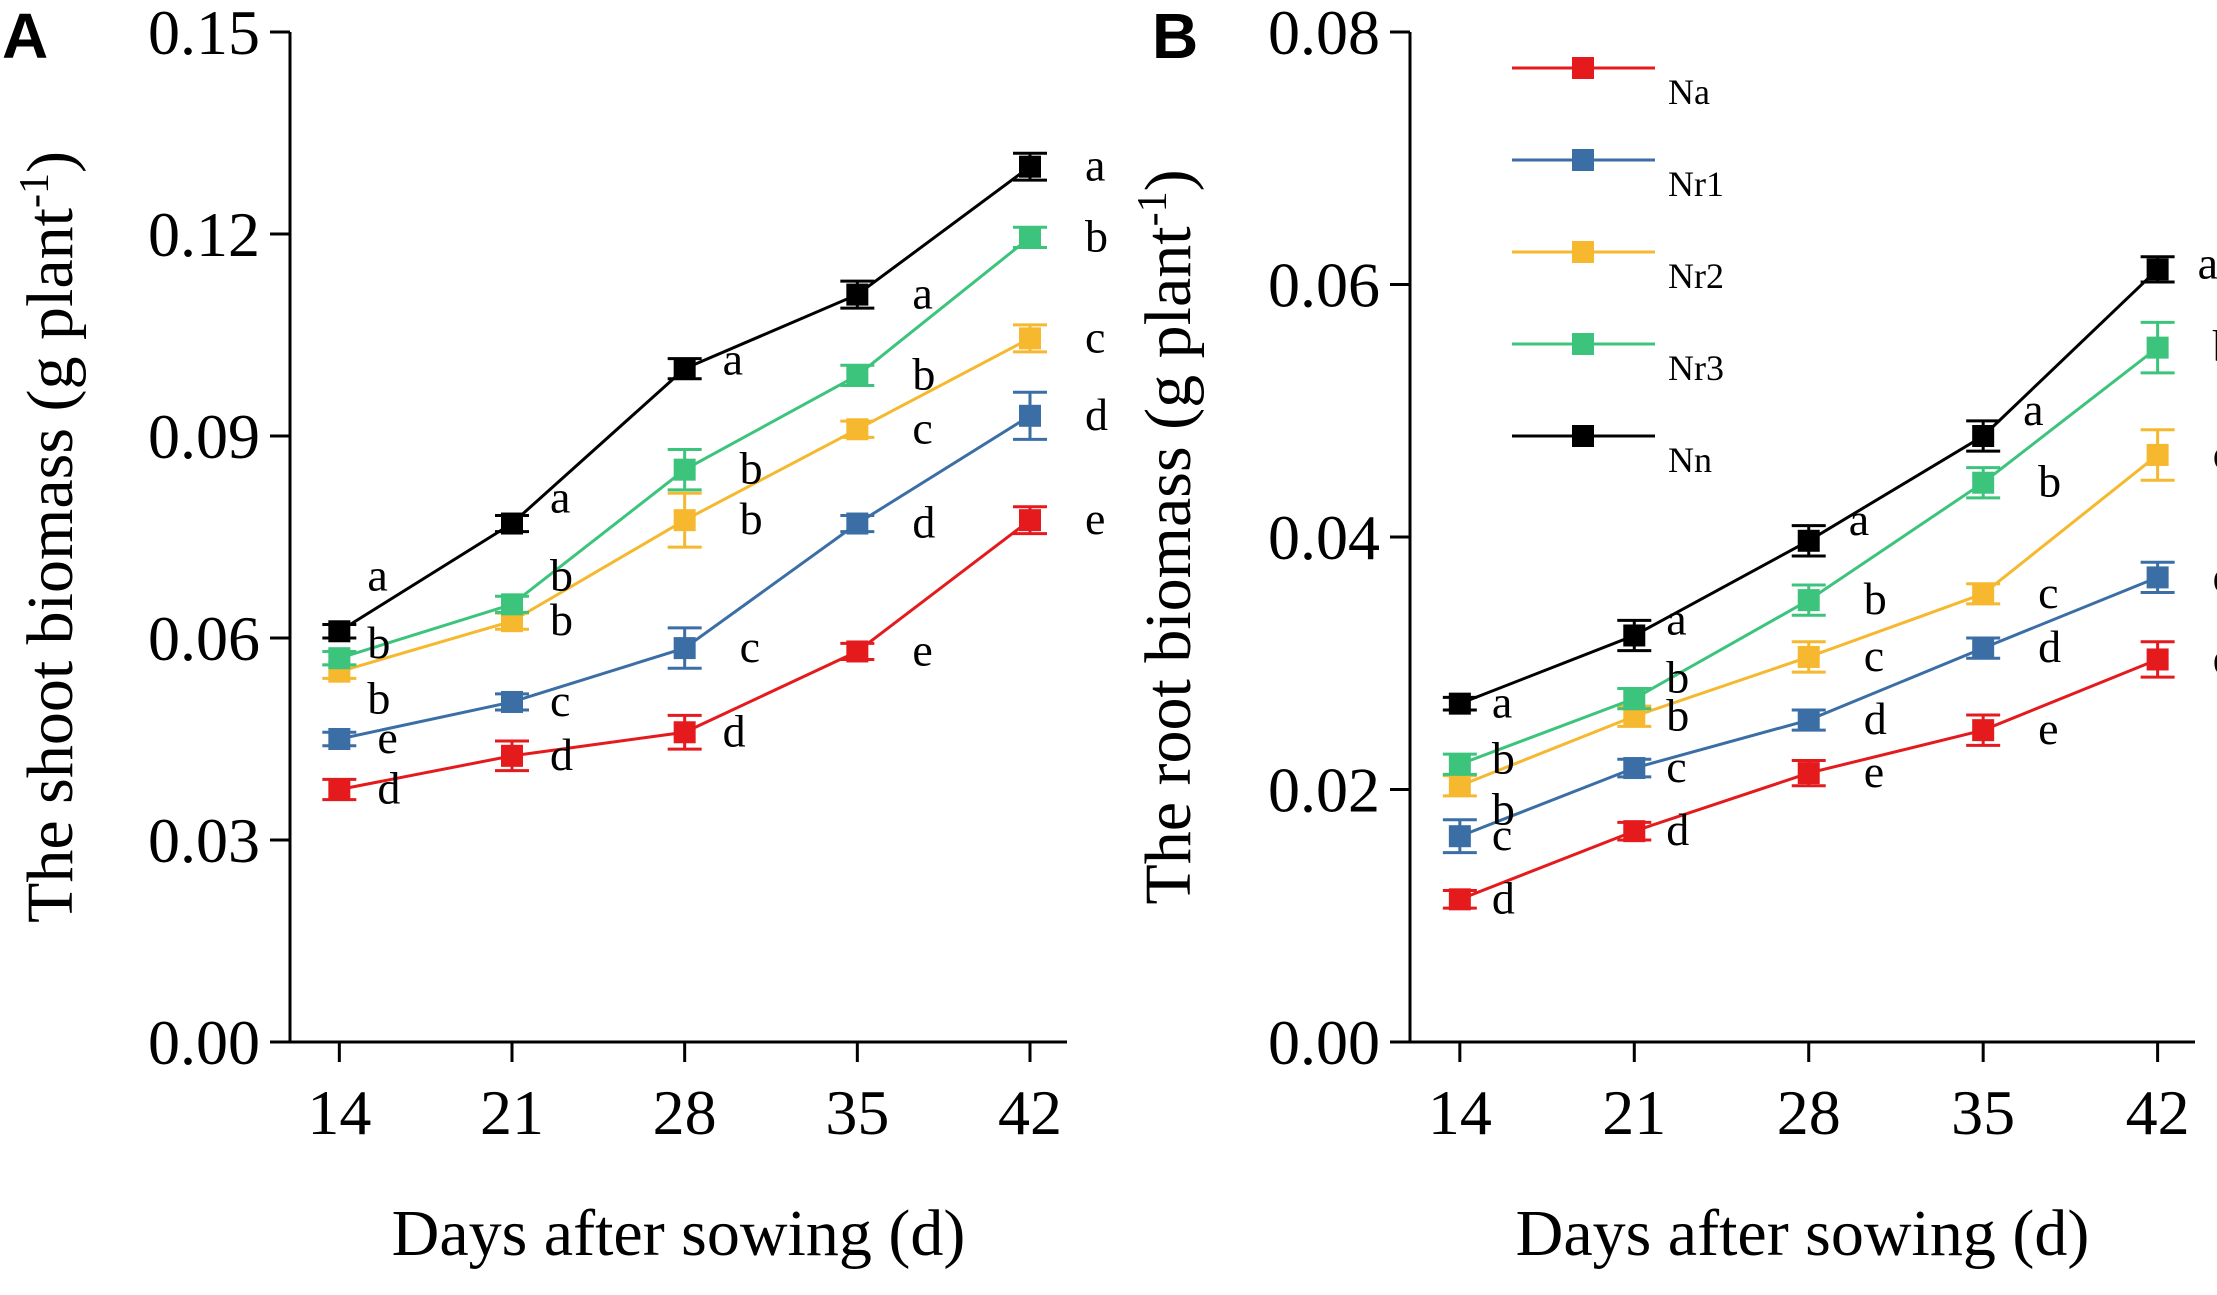 Image resolution: width=2217 pixels, height=1295 pixels. What do you see at coordinates (204, 1042) in the screenshot?
I see `y-tick-label: 0.00` at bounding box center [204, 1042].